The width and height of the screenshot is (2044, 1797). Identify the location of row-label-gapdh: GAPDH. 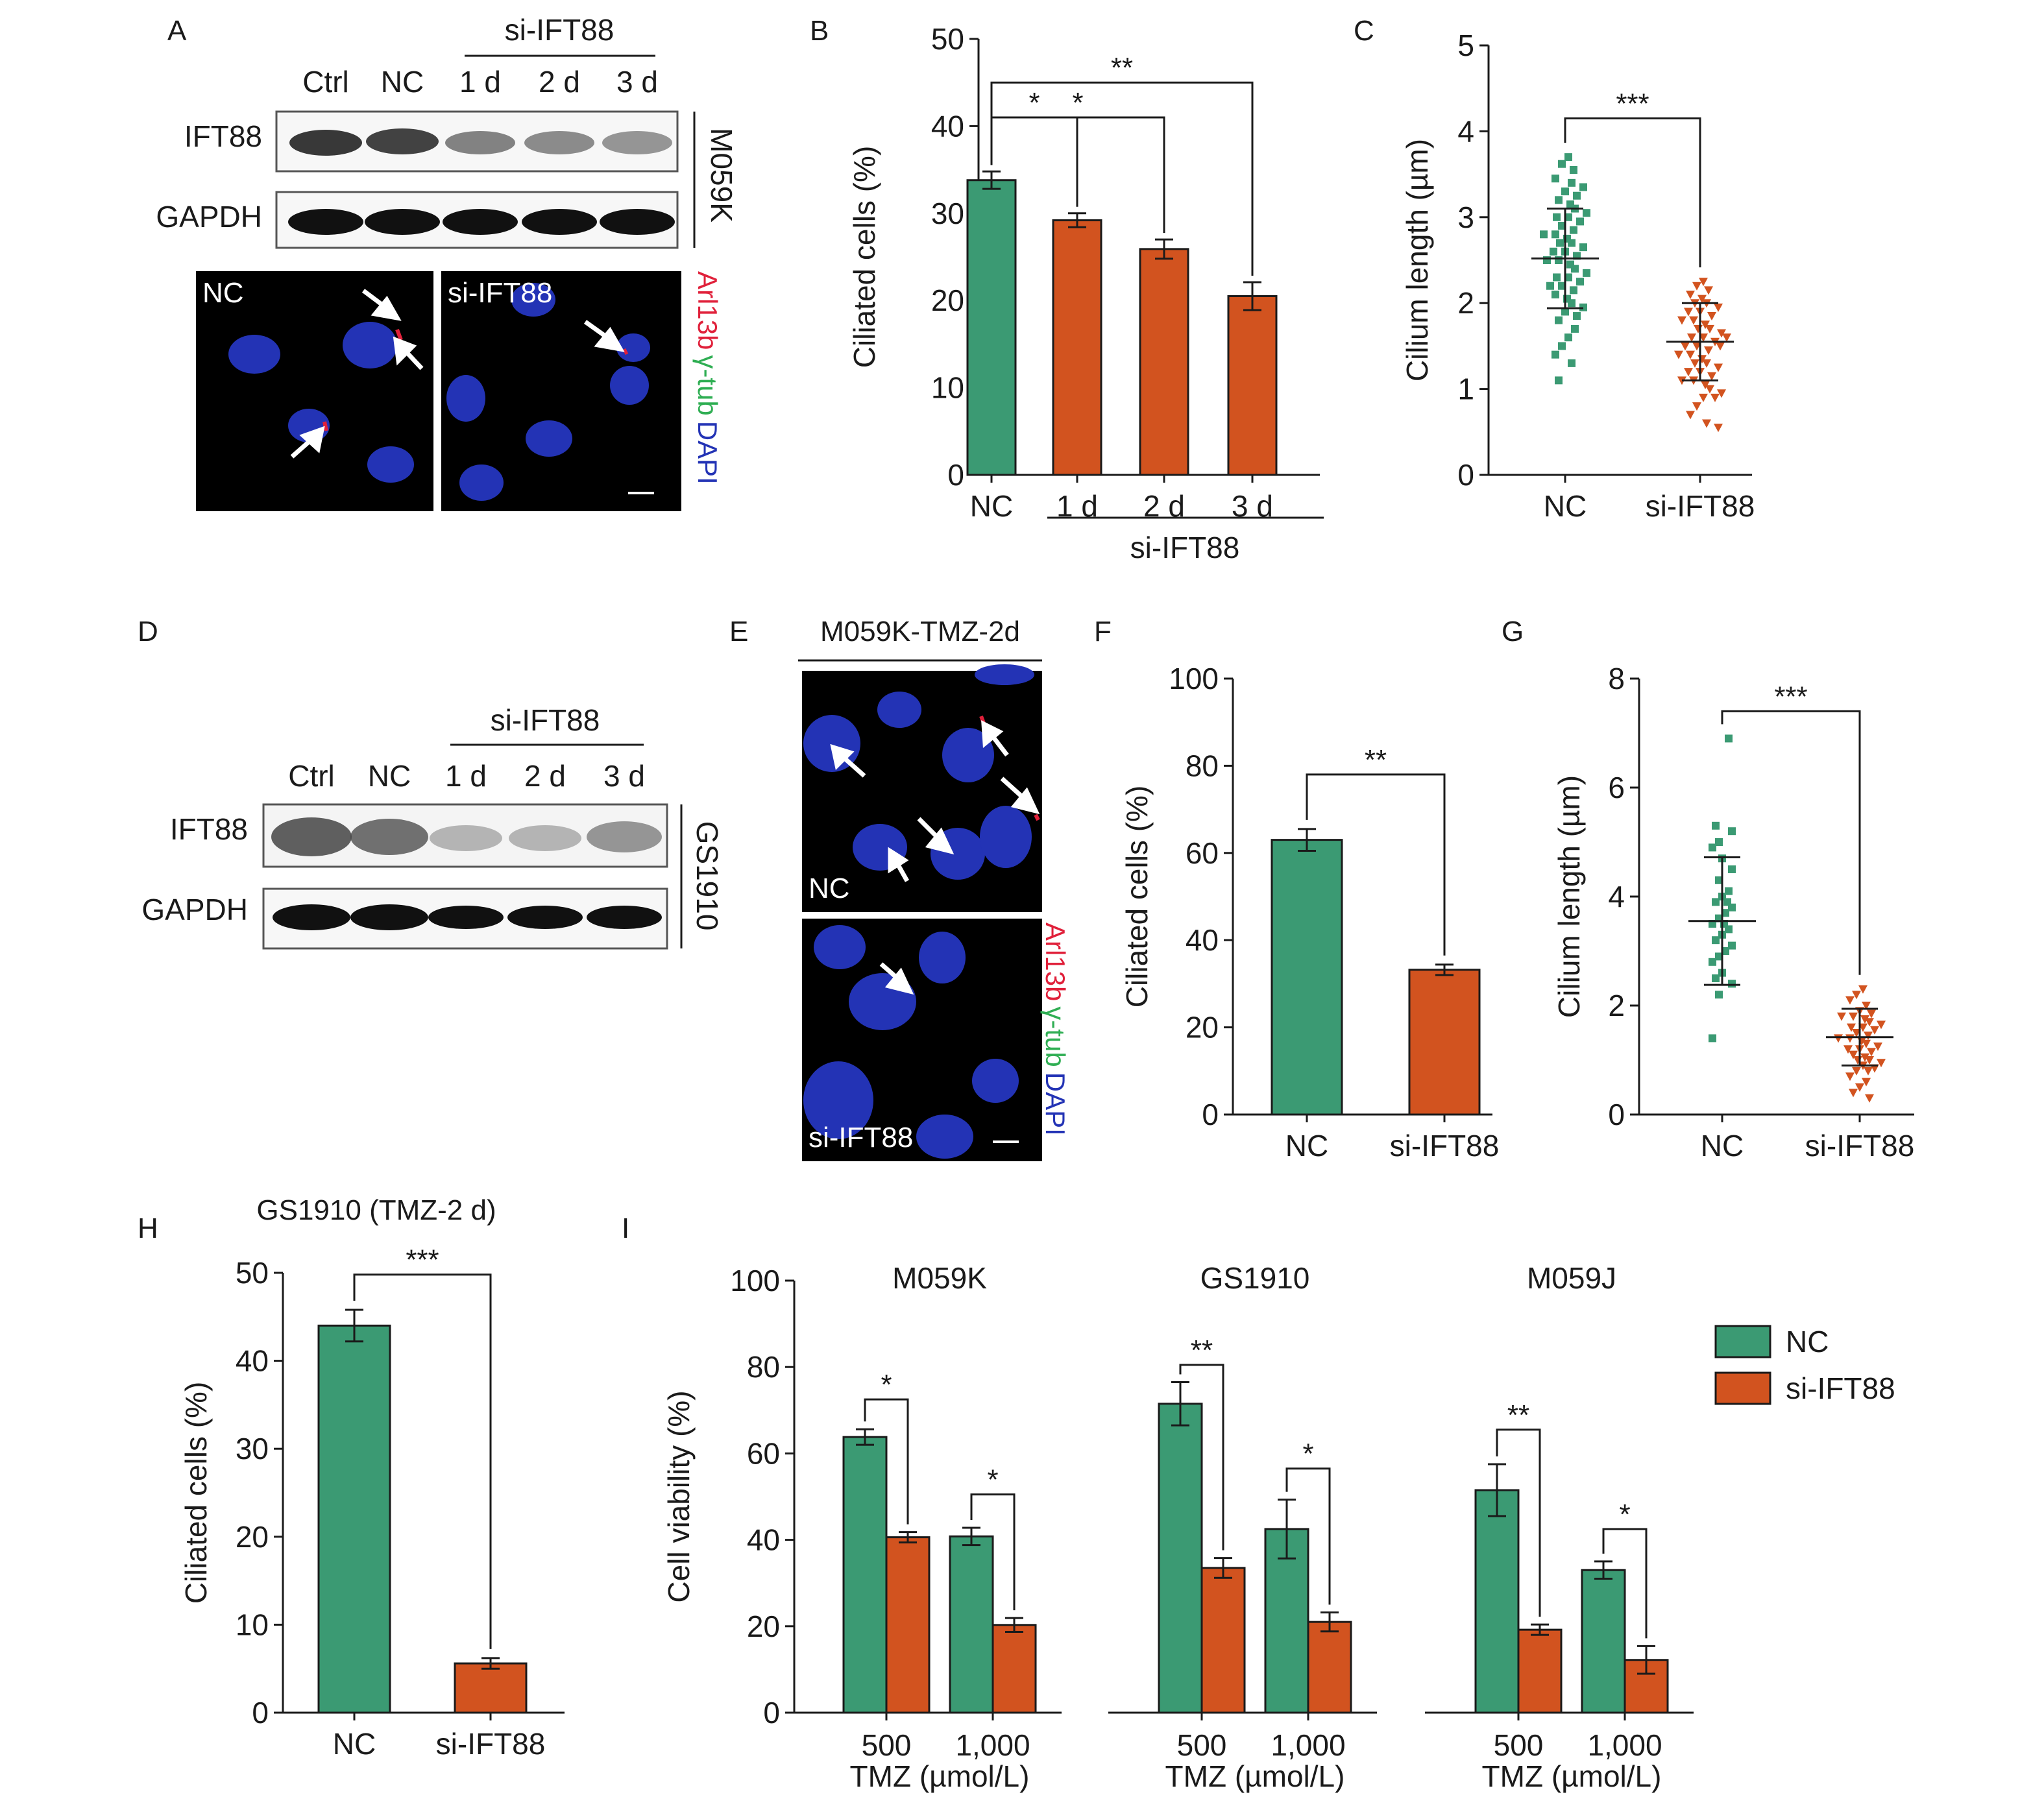
(194, 909).